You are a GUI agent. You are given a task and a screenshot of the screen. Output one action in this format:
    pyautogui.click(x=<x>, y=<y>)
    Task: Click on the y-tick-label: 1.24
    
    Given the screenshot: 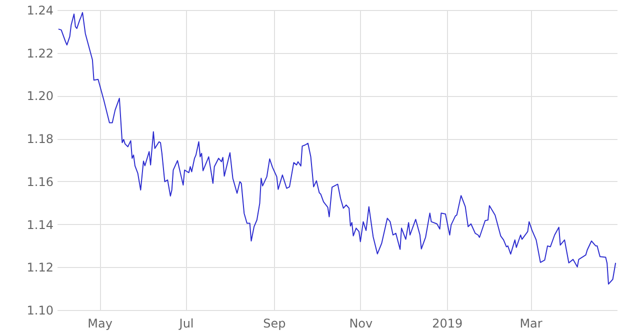 What is the action you would take?
    pyautogui.click(x=40, y=11)
    